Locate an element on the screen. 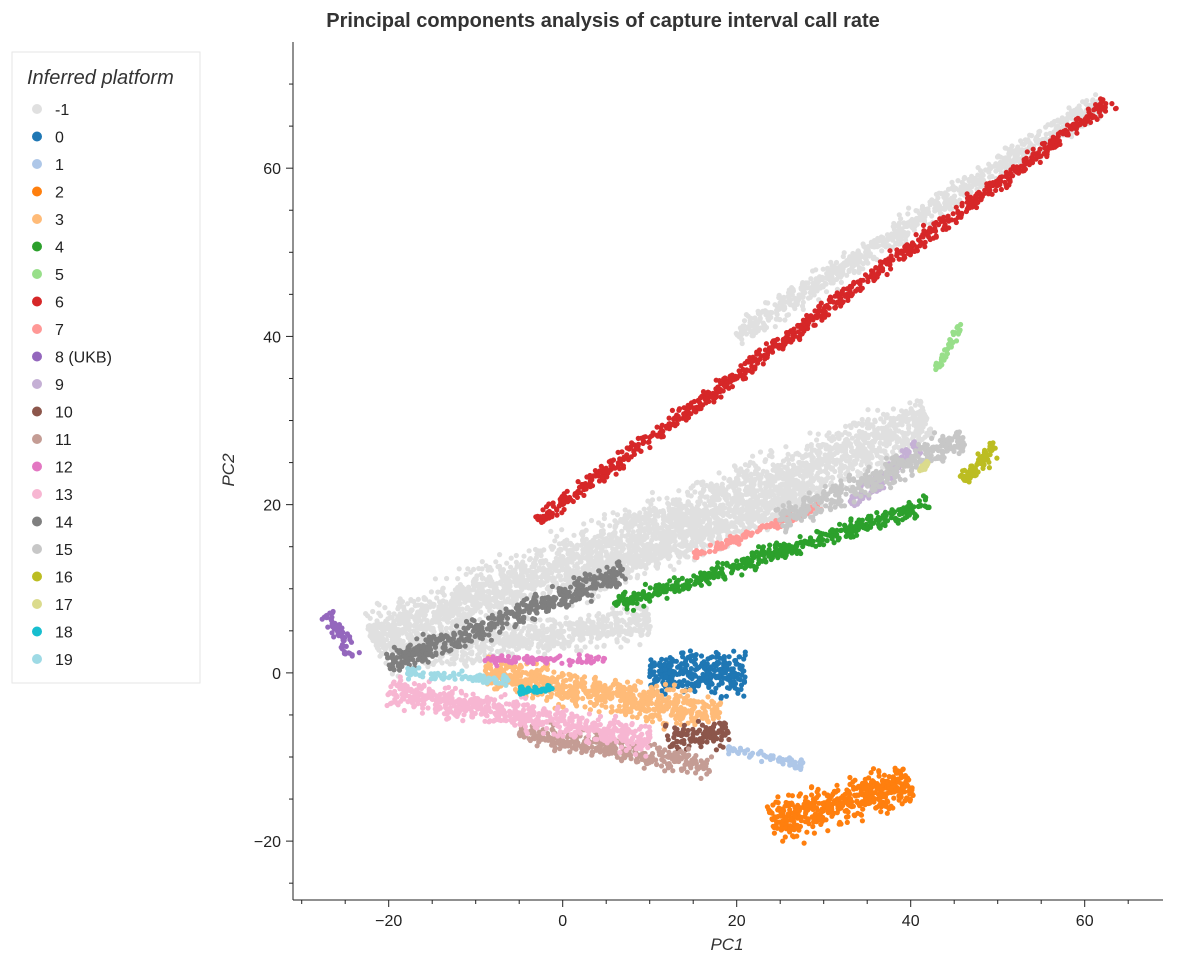  legend-box is located at coordinates (106, 367).